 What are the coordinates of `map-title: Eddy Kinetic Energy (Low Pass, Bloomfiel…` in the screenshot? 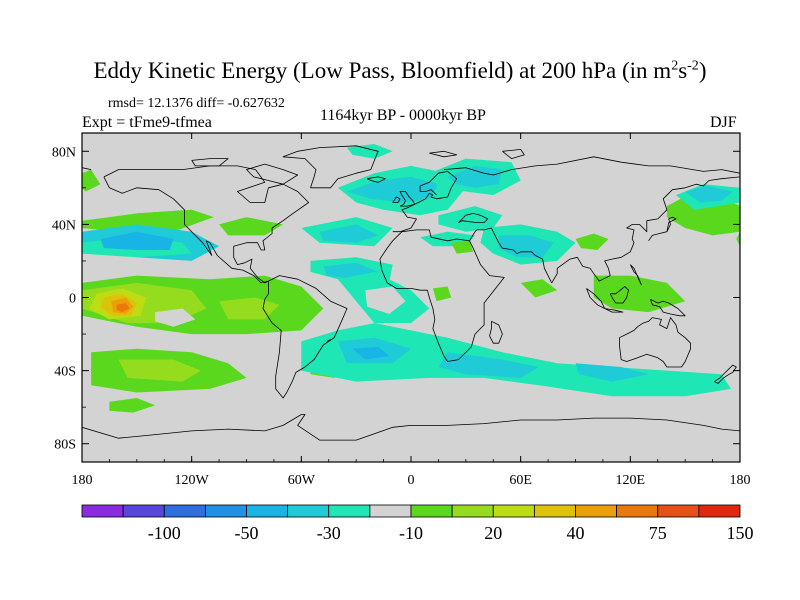 It's located at (400, 71).